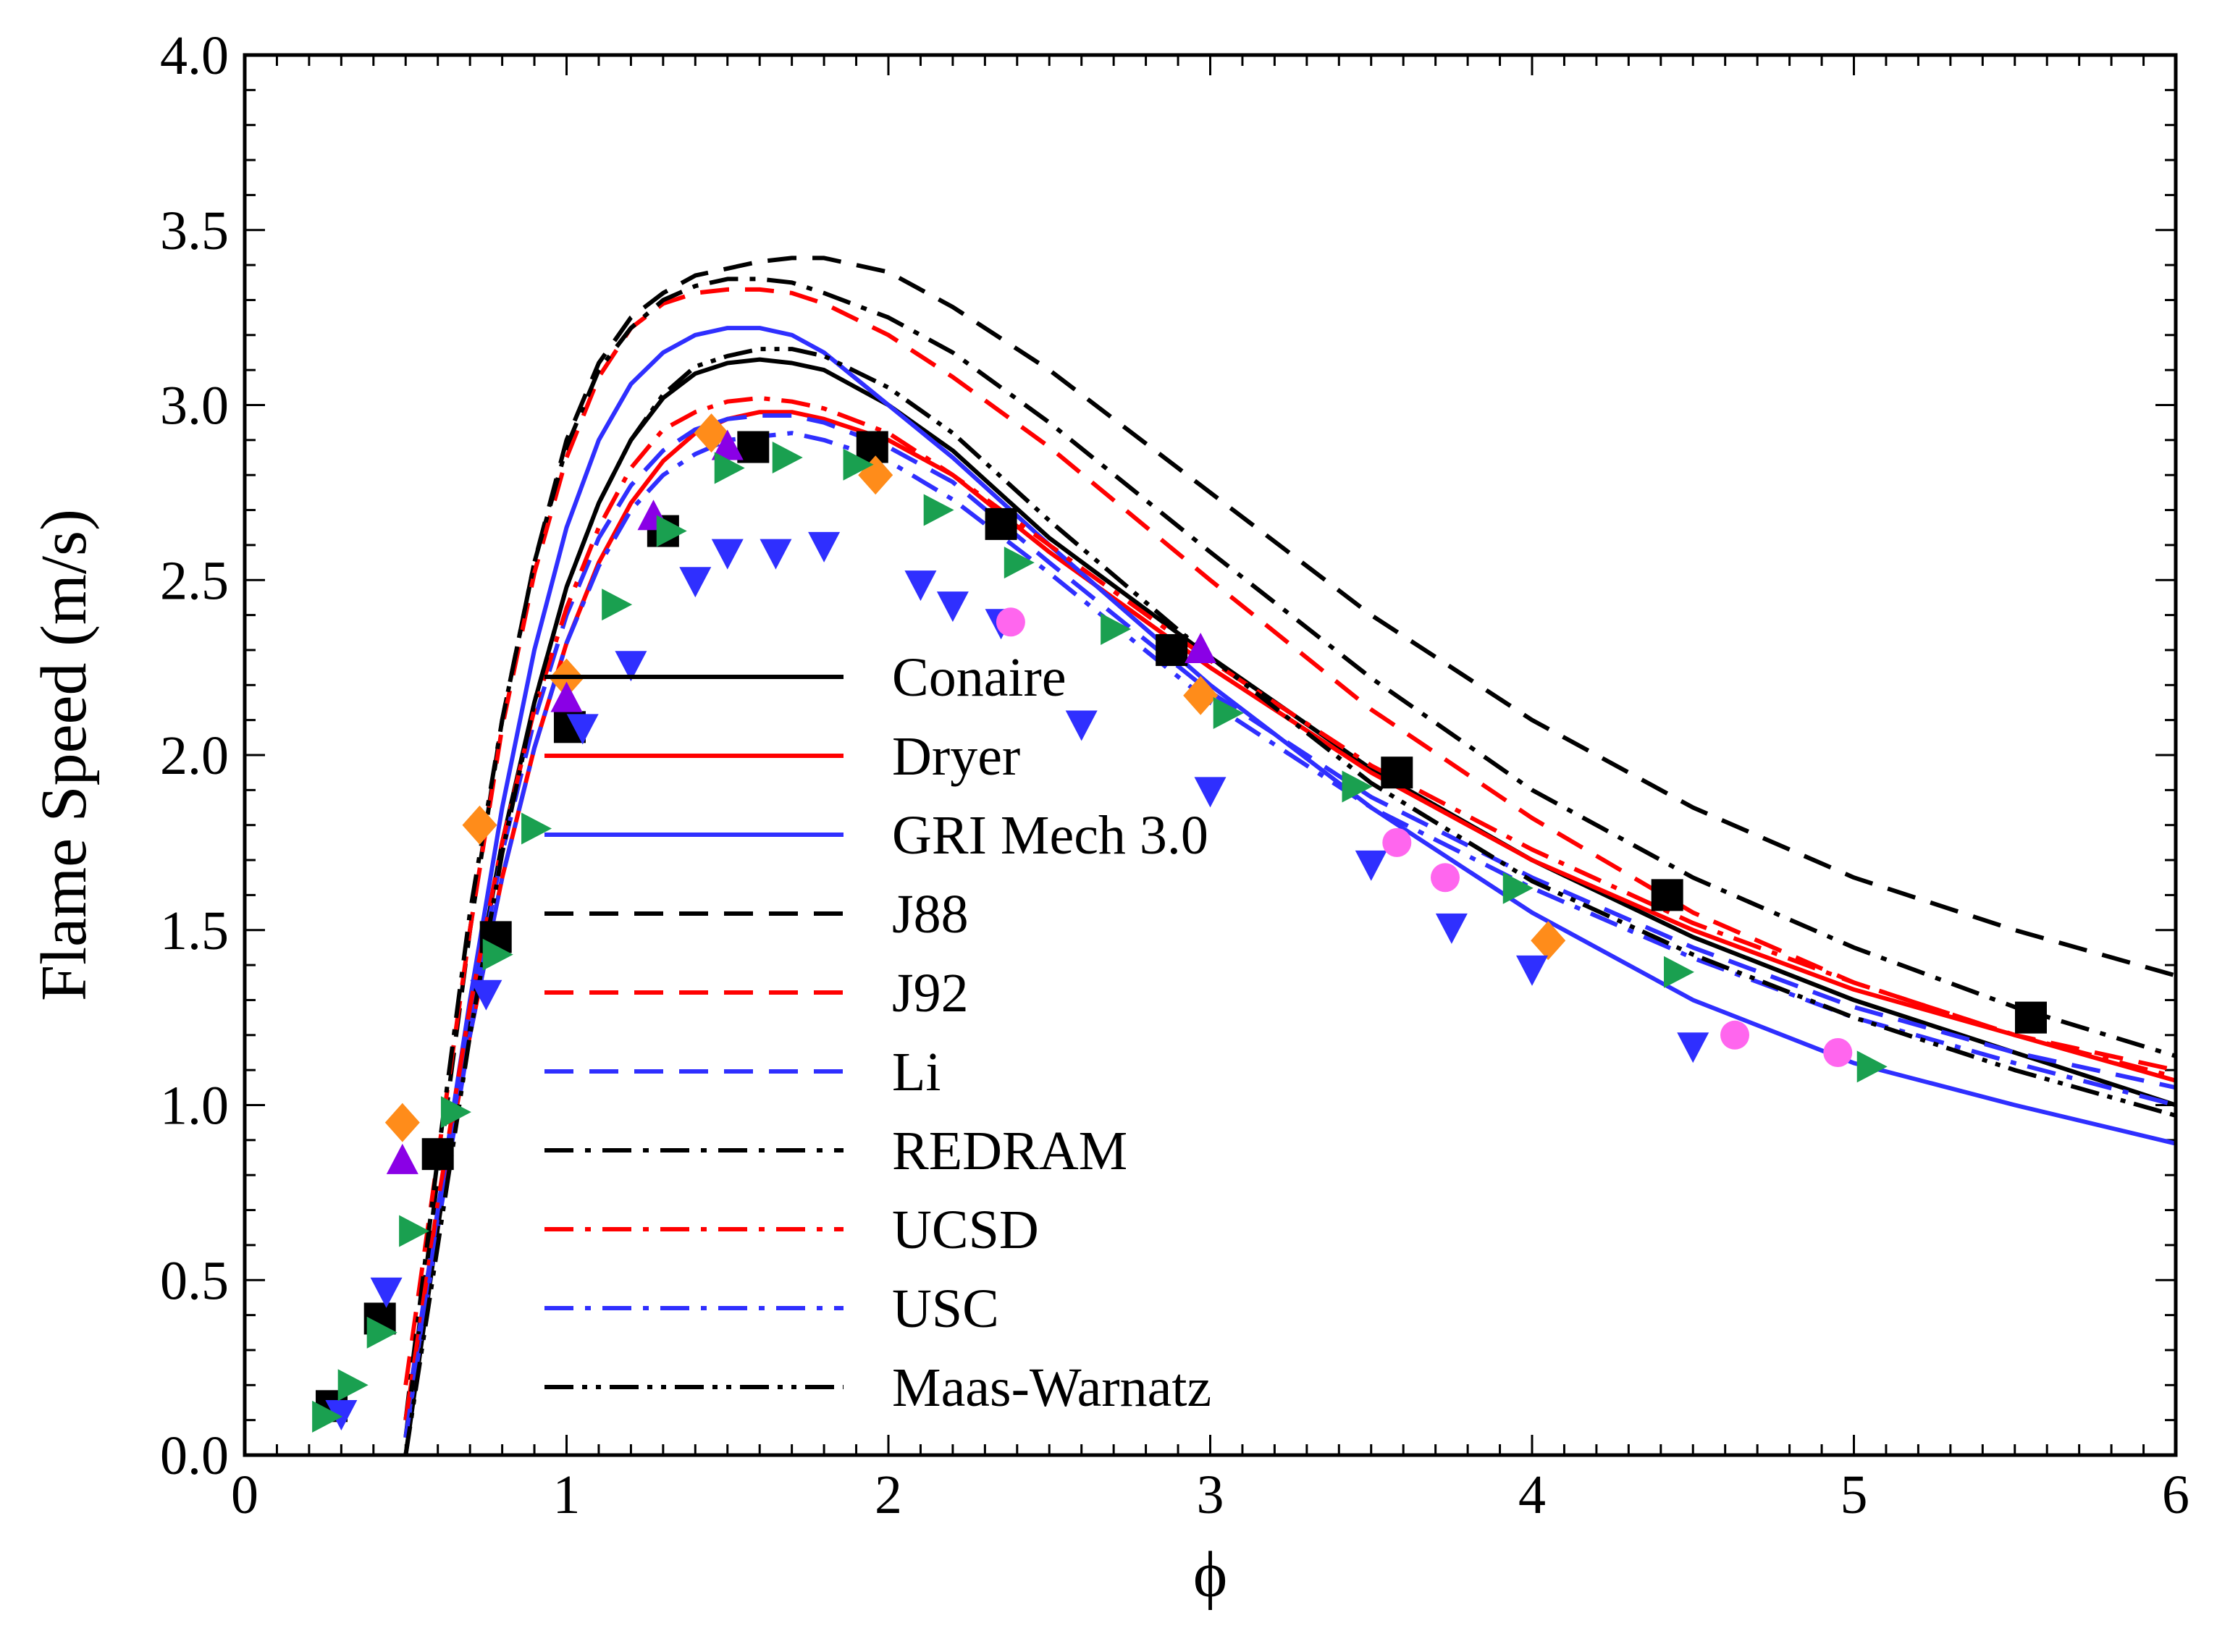  What do you see at coordinates (567, 1495) in the screenshot?
I see `x-tick-label: 1` at bounding box center [567, 1495].